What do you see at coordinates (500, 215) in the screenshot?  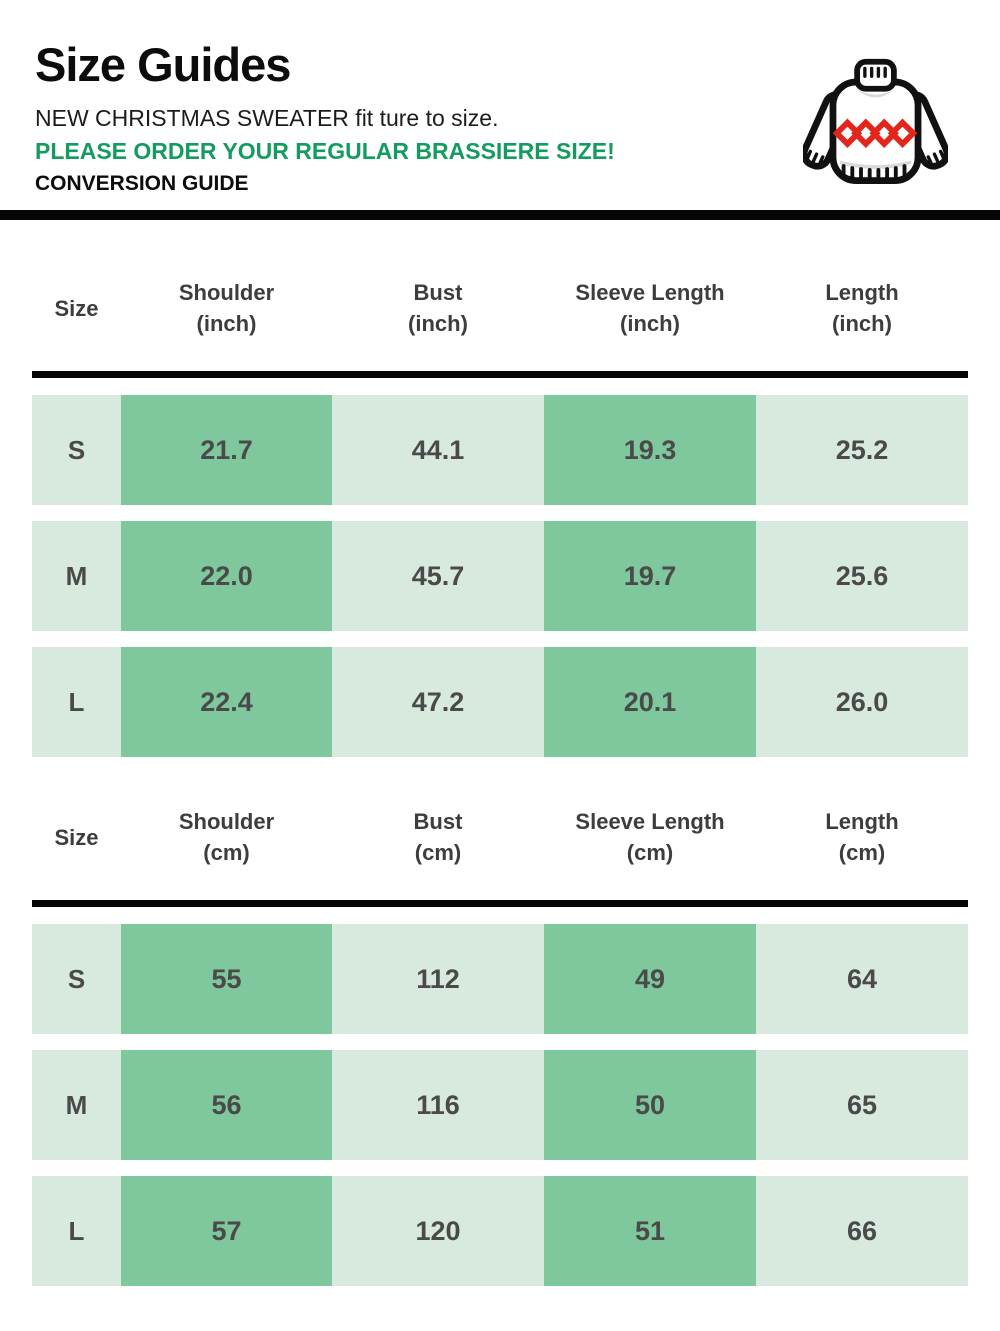 I see `top-divider` at bounding box center [500, 215].